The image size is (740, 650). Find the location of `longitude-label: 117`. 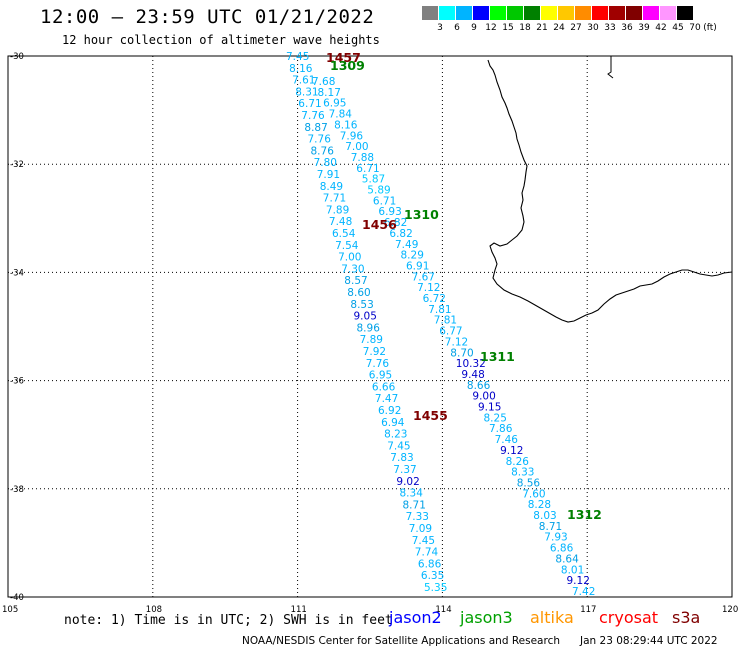

longitude-label: 117 is located at coordinates (588, 610).